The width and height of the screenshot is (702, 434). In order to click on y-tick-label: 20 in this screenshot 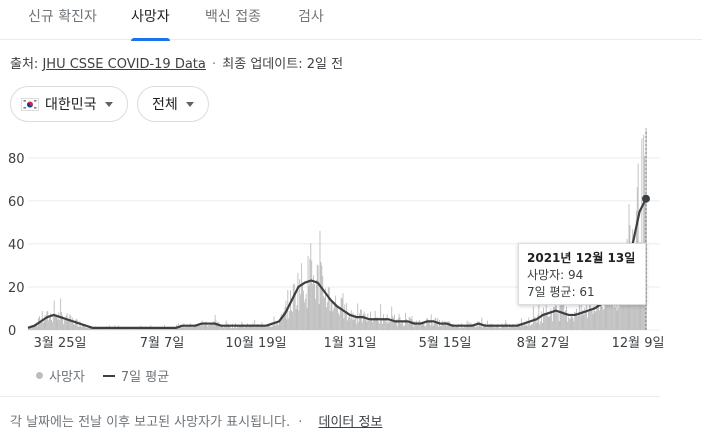, I will do `click(16, 288)`.